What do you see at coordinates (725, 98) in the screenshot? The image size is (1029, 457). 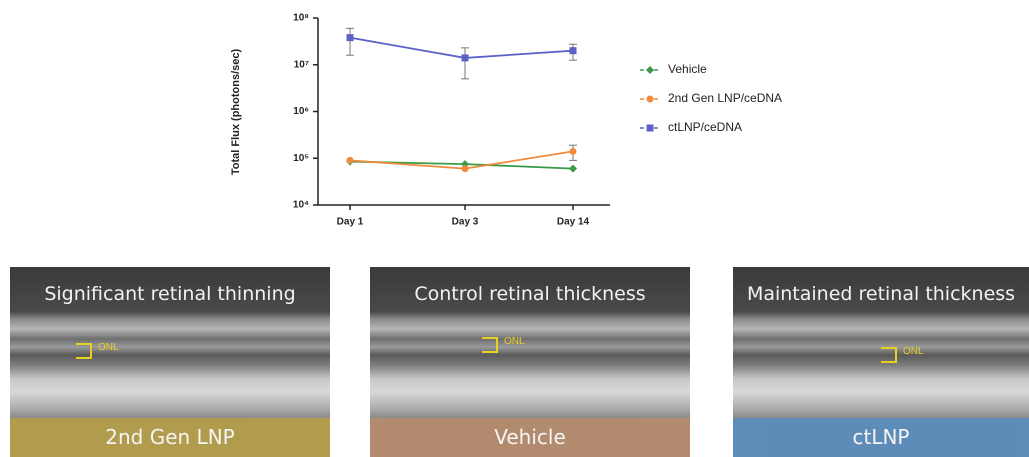 I see `legend-label: 2nd Gen LNP/ceDNA` at bounding box center [725, 98].